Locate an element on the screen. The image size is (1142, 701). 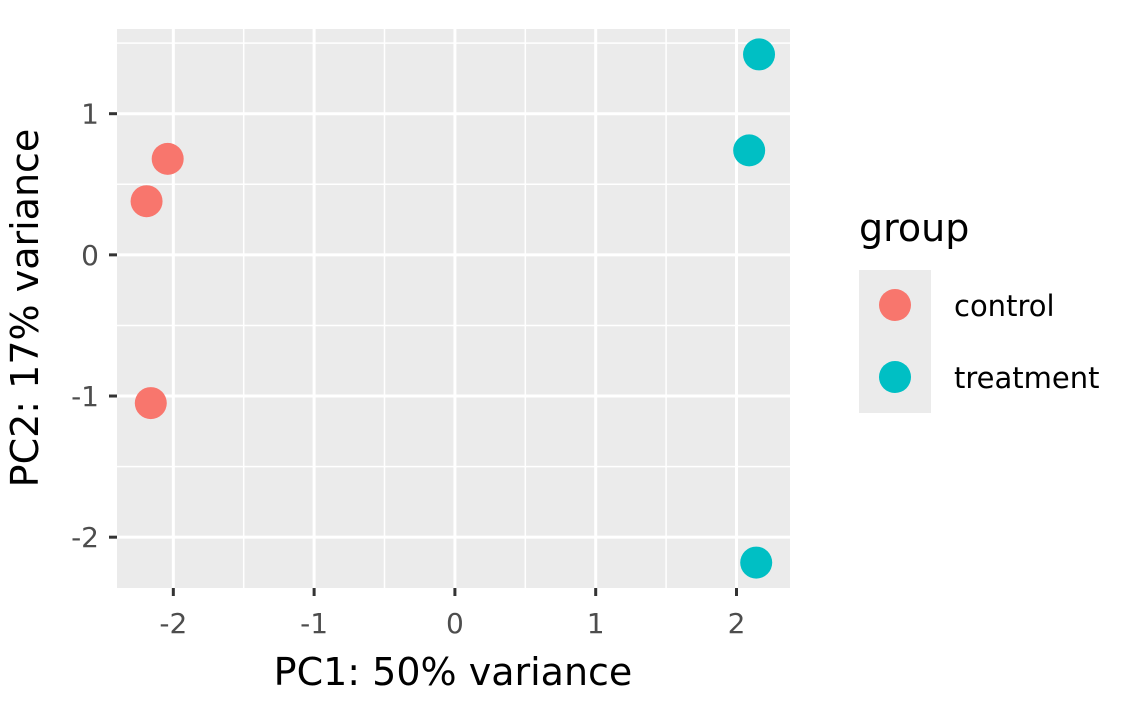
x-tick-label: -2 is located at coordinates (173, 623).